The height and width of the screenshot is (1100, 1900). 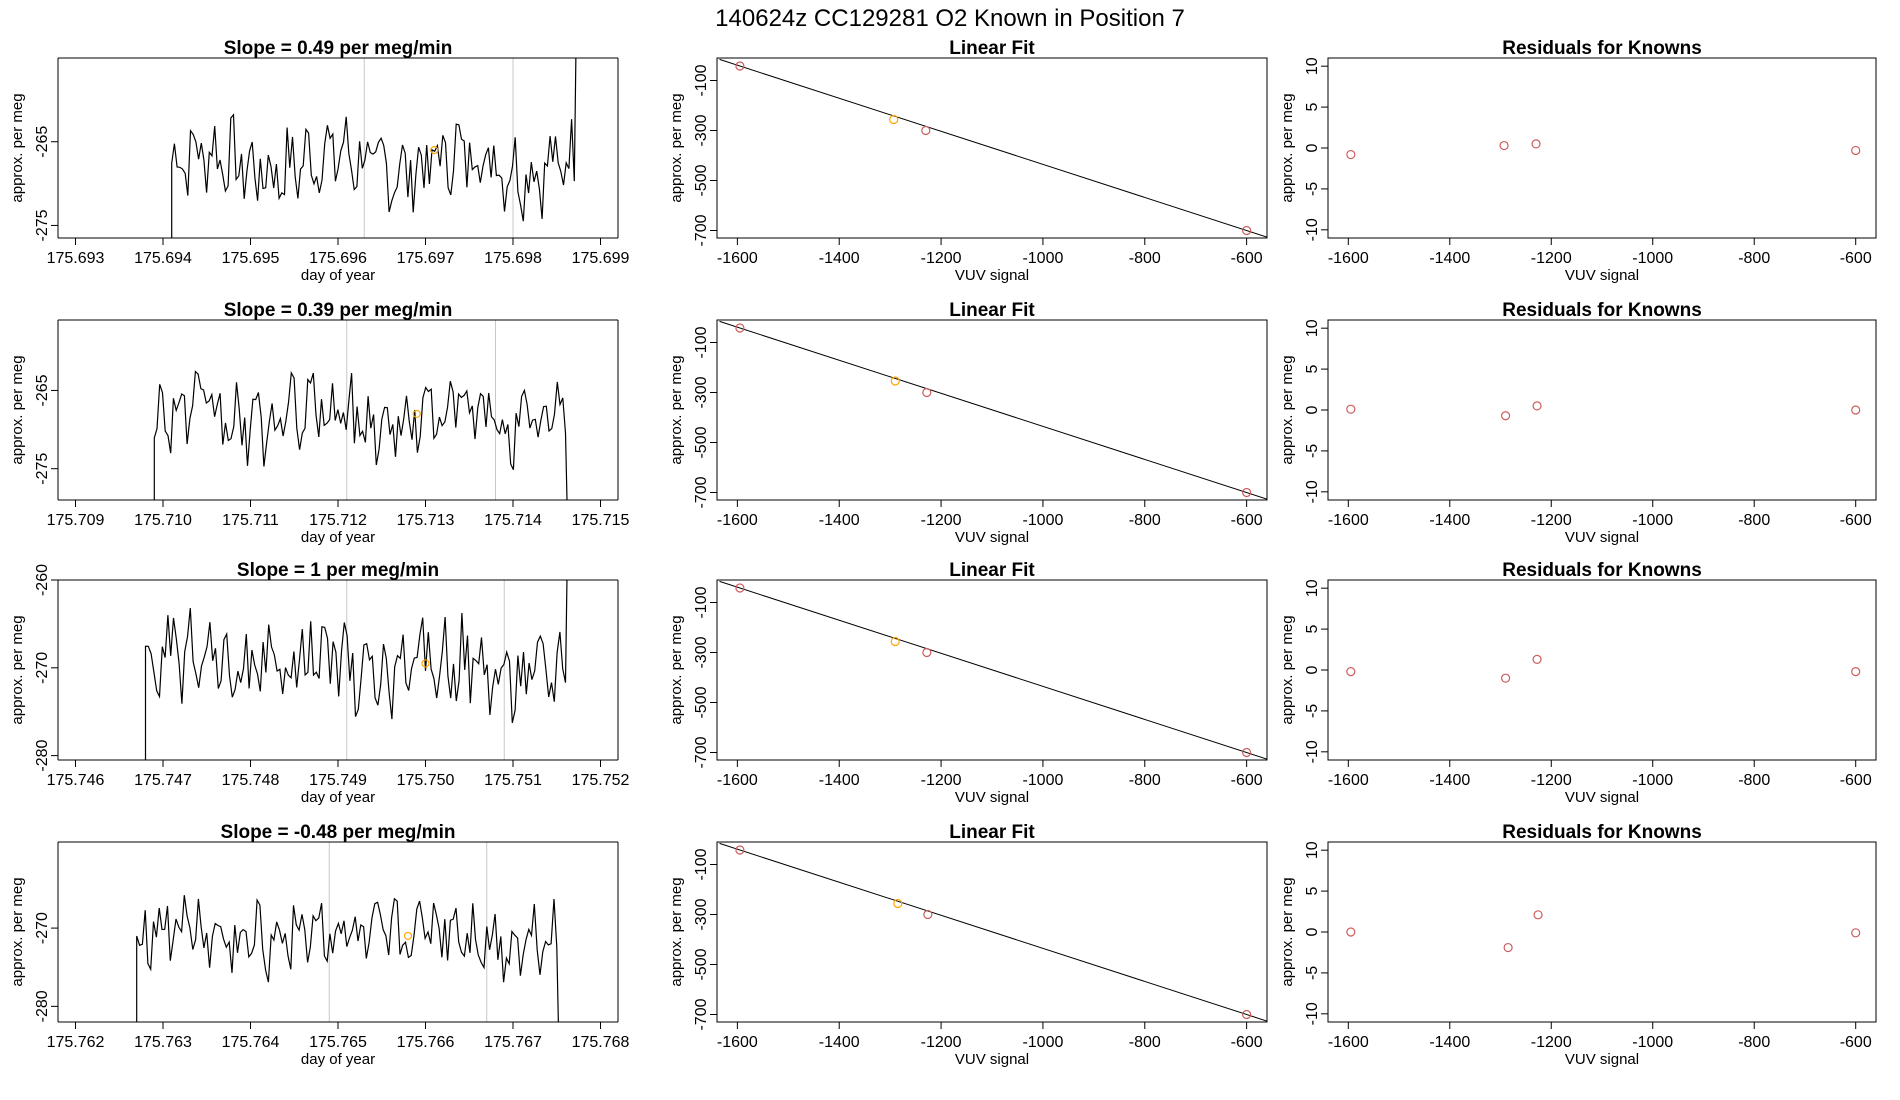 What do you see at coordinates (408, 936) in the screenshot?
I see `mean-marker` at bounding box center [408, 936].